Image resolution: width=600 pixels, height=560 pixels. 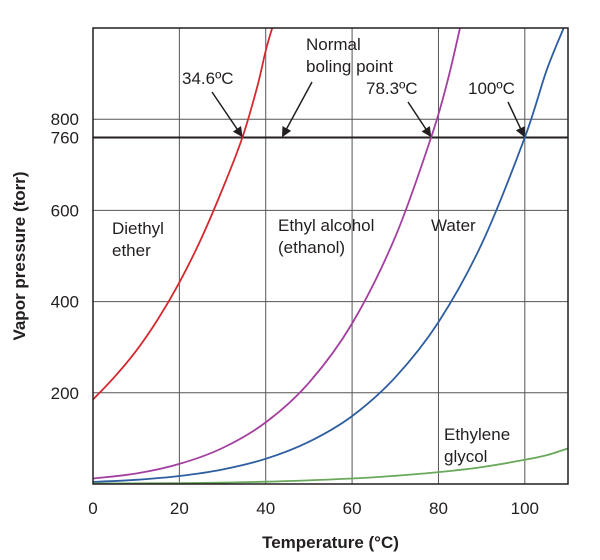 What do you see at coordinates (438, 508) in the screenshot?
I see `x-tick-label: 80` at bounding box center [438, 508].